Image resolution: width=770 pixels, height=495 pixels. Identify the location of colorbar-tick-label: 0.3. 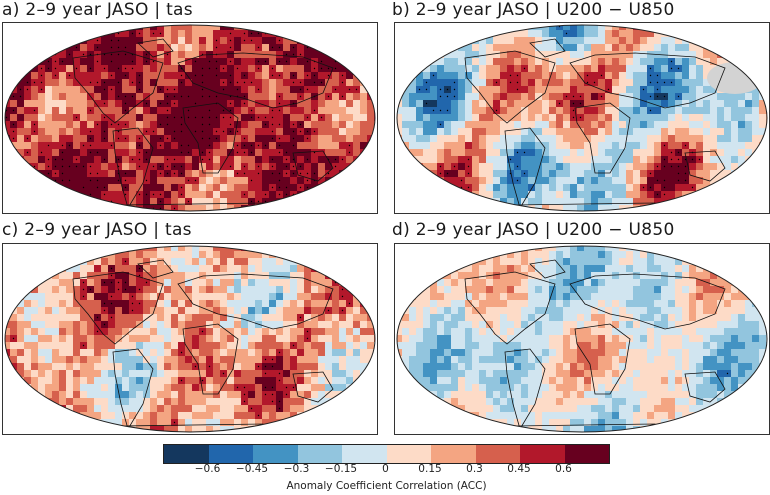
(474, 469).